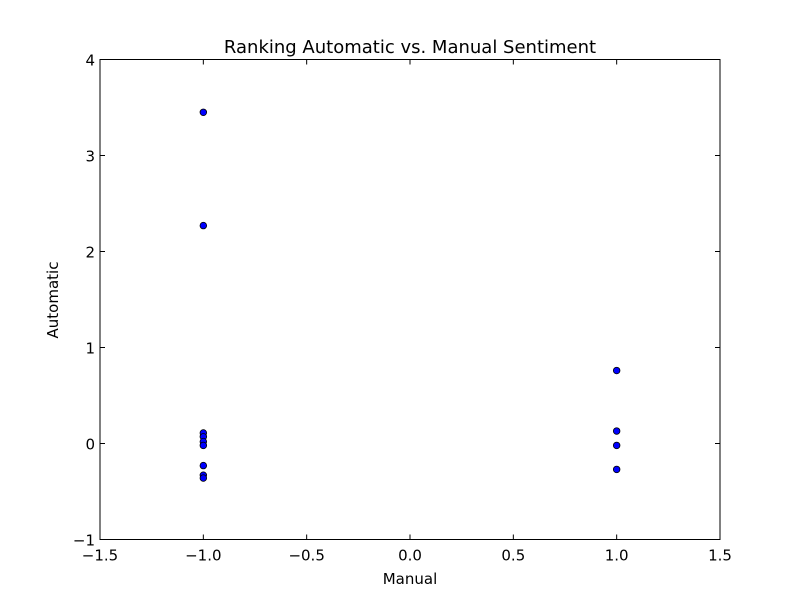 This screenshot has height=600, width=800. Describe the element at coordinates (90, 253) in the screenshot. I see `y-tick-label: 2` at that location.